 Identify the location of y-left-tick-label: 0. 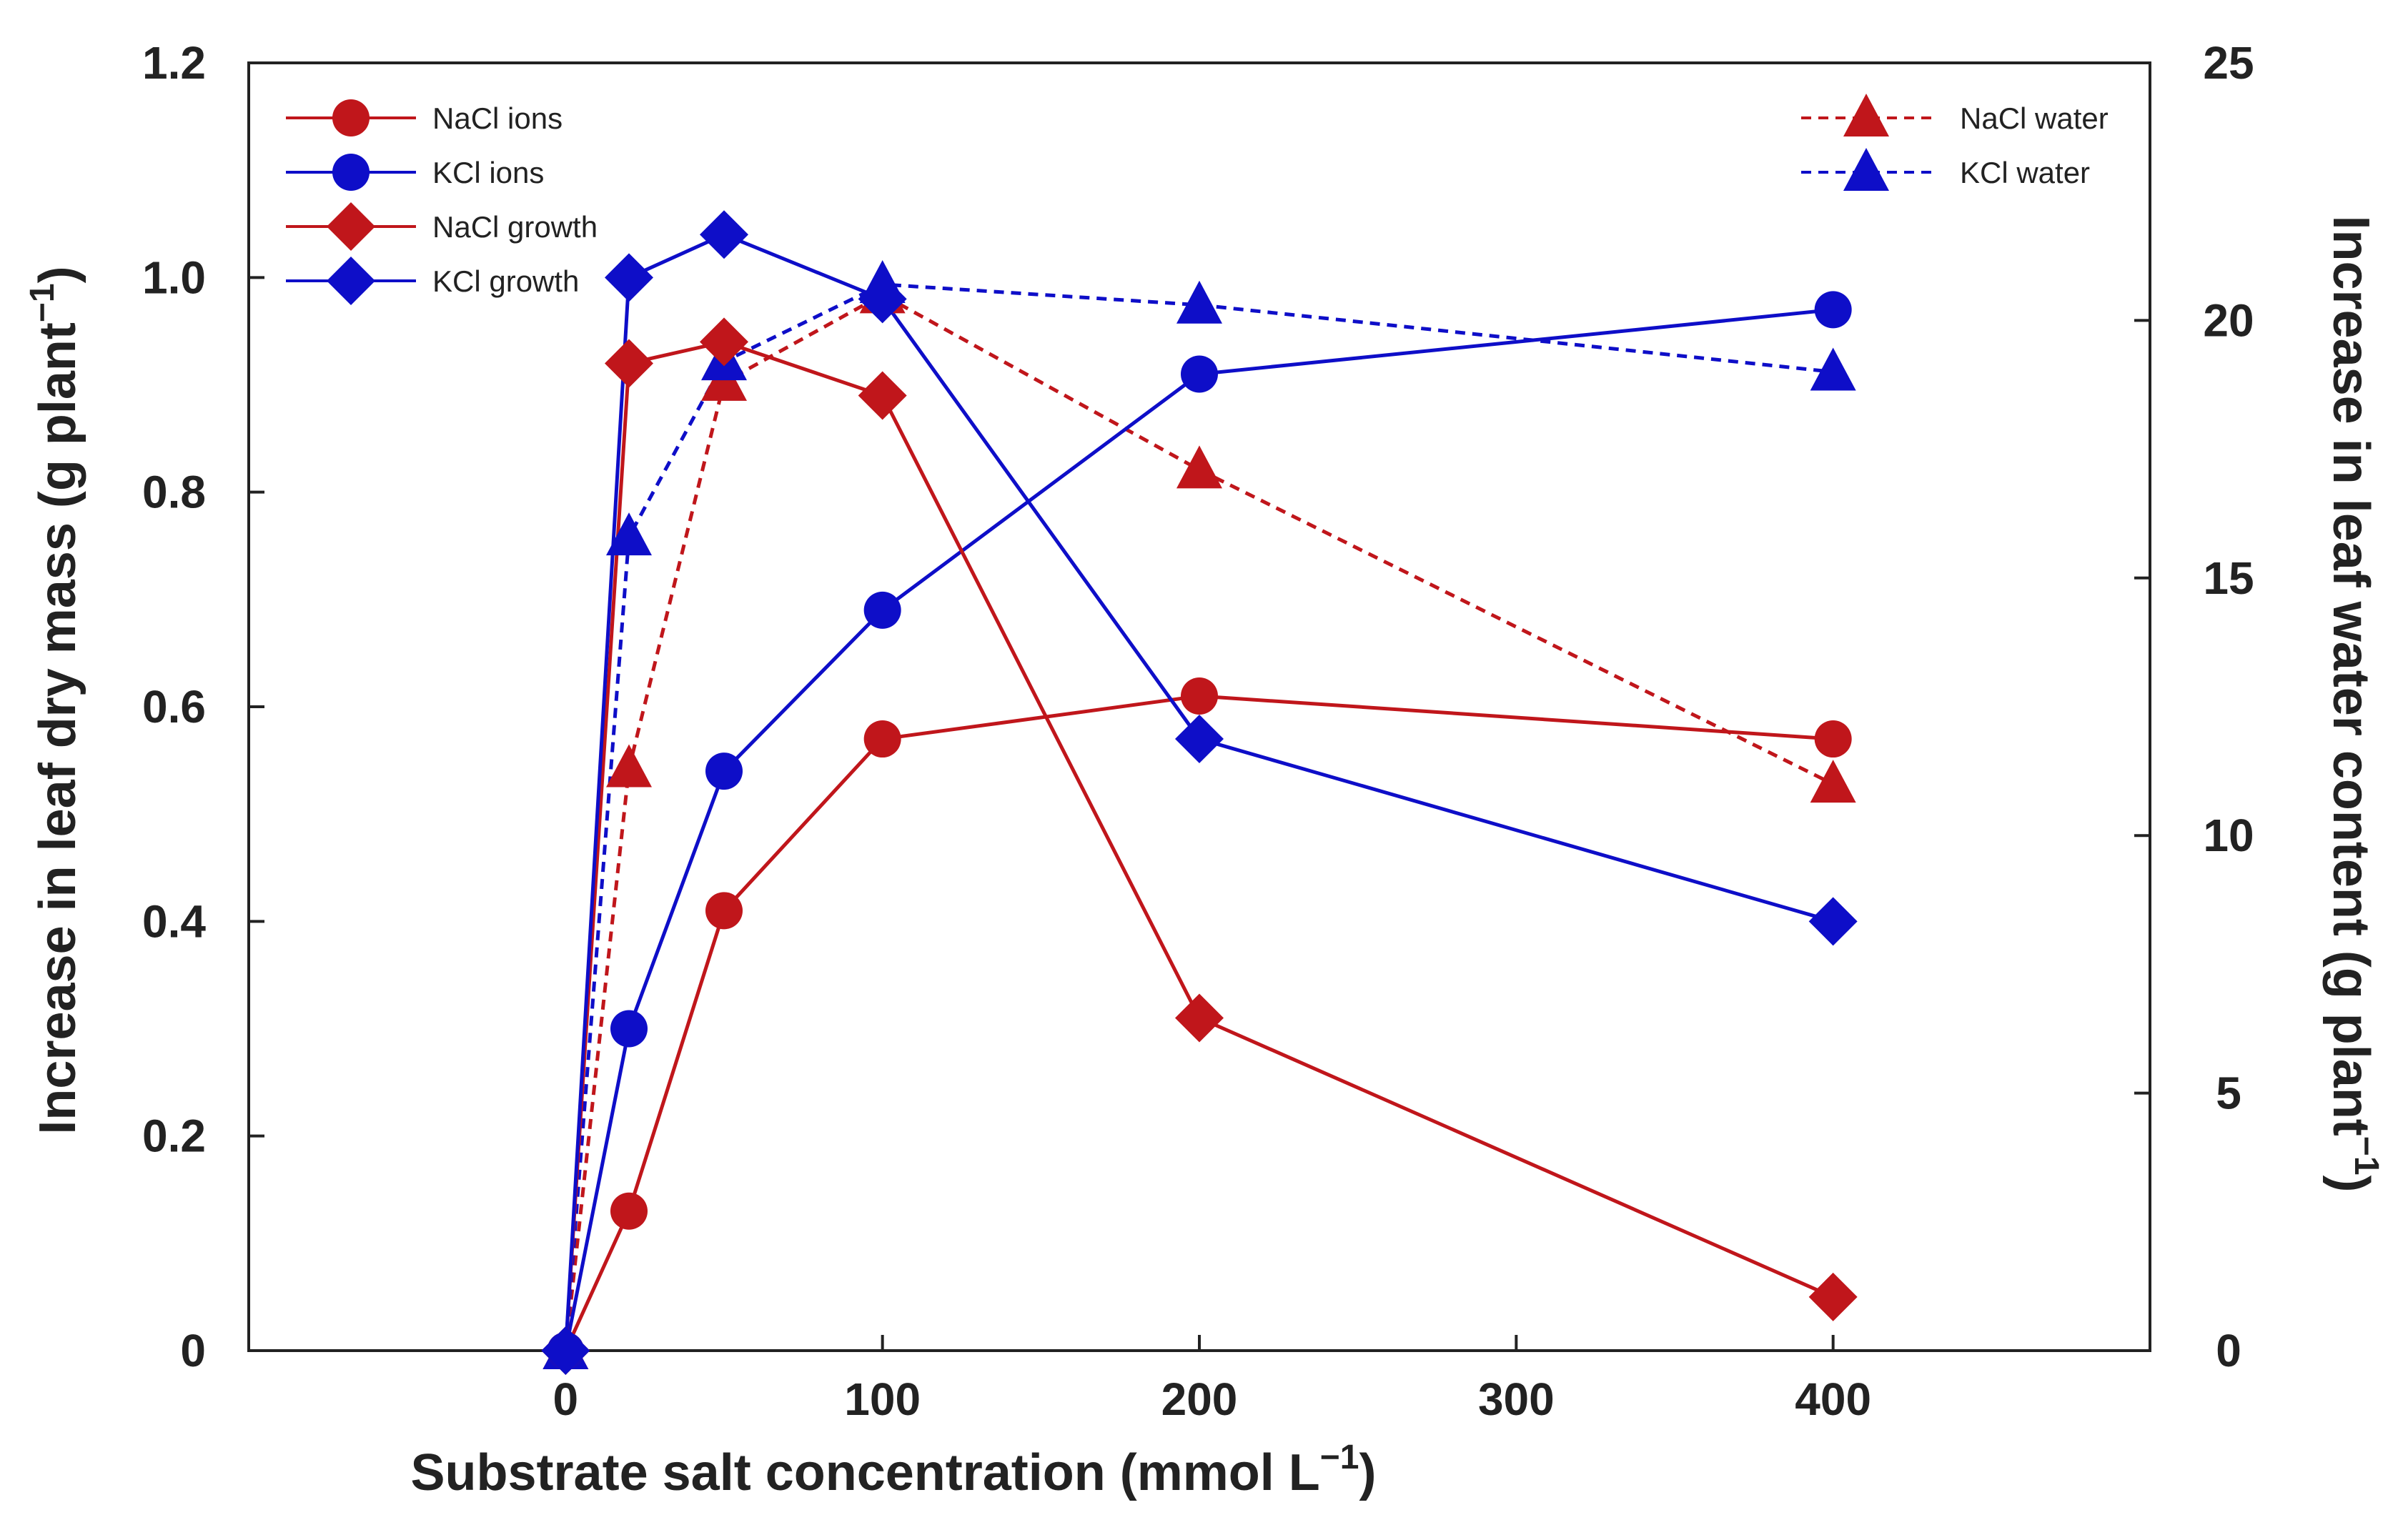
(193, 1350).